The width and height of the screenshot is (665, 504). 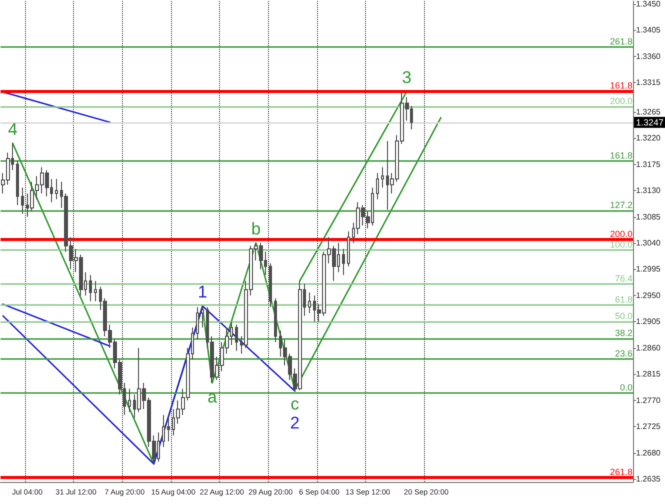 What do you see at coordinates (621, 244) in the screenshot?
I see `annotation: 100.0` at bounding box center [621, 244].